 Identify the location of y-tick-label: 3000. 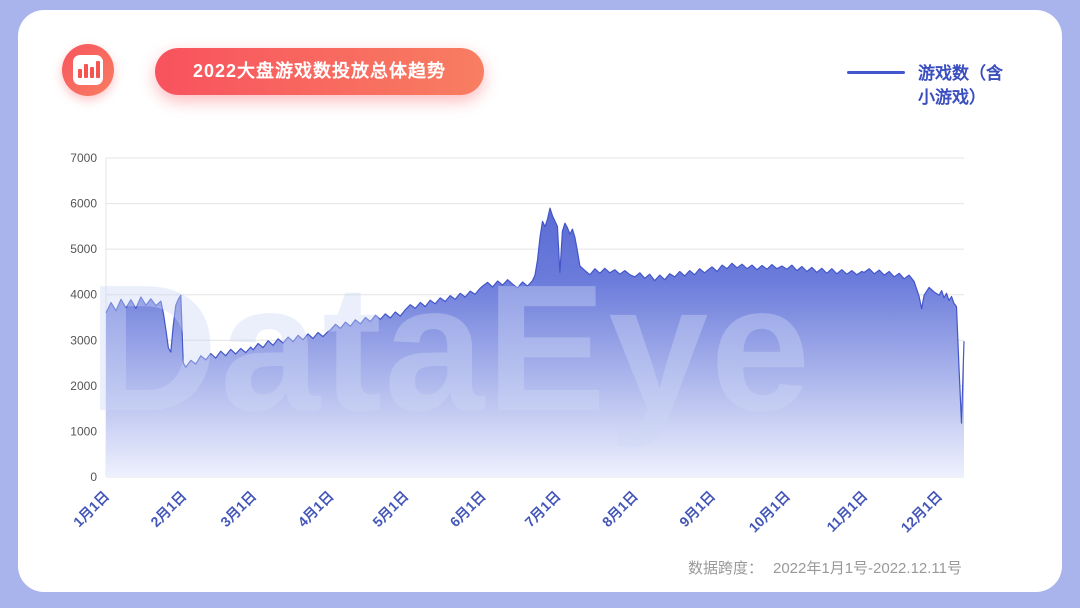
(83, 340).